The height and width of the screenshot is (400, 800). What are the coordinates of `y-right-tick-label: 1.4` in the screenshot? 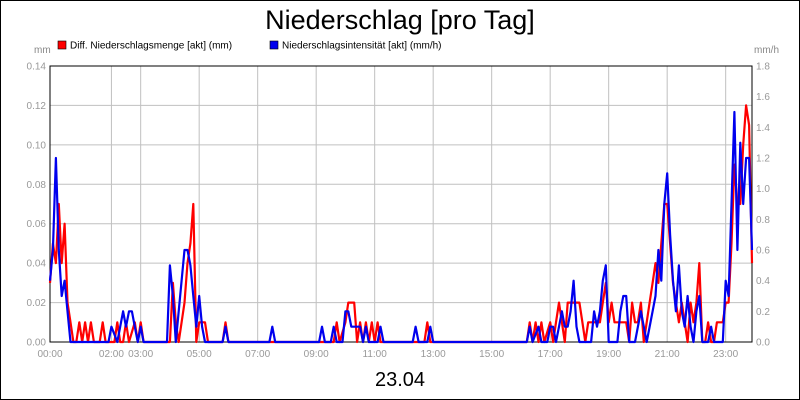 It's located at (763, 128).